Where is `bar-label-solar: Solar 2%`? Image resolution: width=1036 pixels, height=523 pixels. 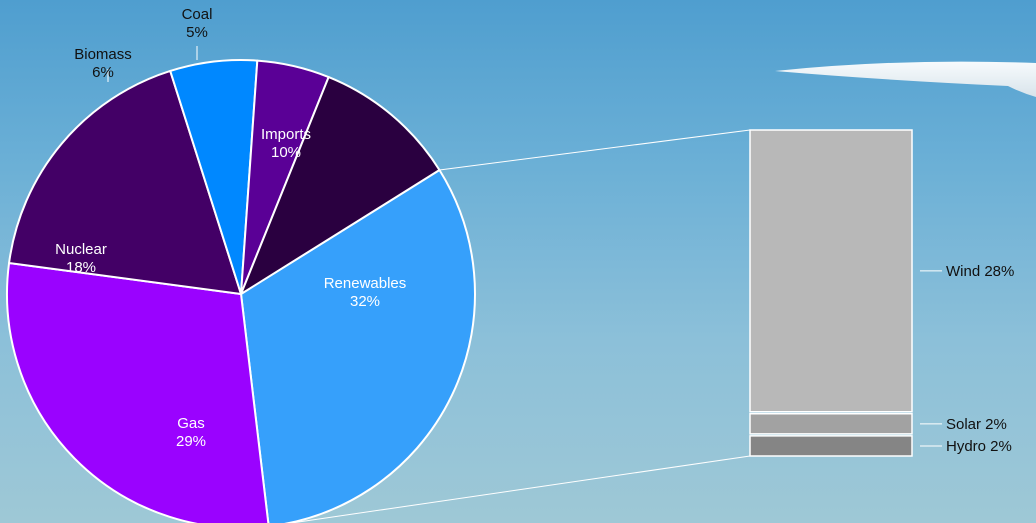
bar-label-solar: Solar 2% is located at coordinates (976, 424).